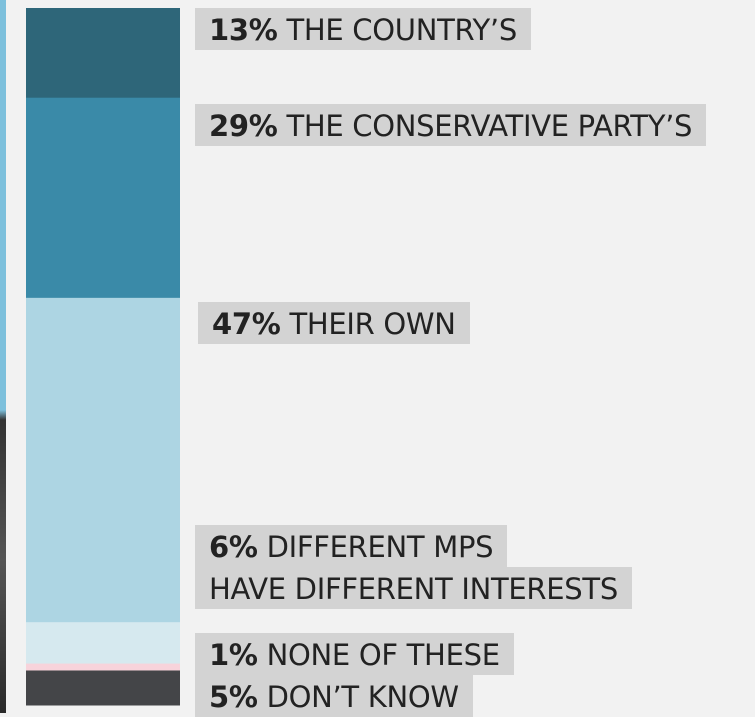  I want to click on label-the-countrys: 13% THE COUNTRY’S, so click(363, 29).